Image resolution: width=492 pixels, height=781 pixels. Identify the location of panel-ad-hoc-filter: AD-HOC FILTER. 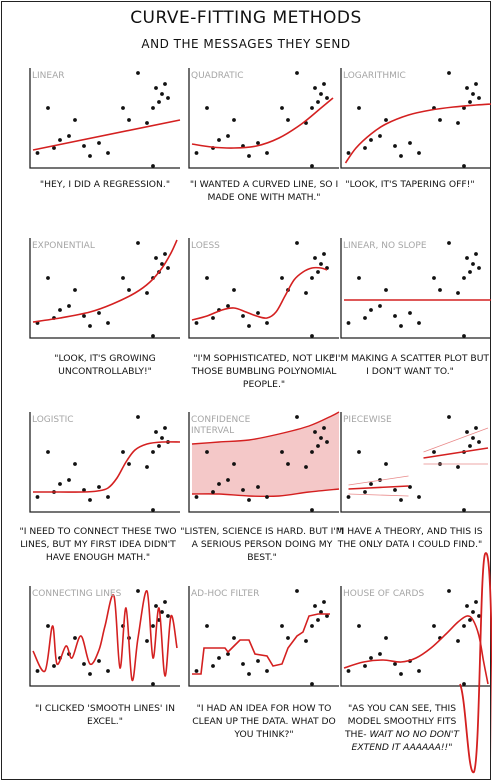
(263, 636).